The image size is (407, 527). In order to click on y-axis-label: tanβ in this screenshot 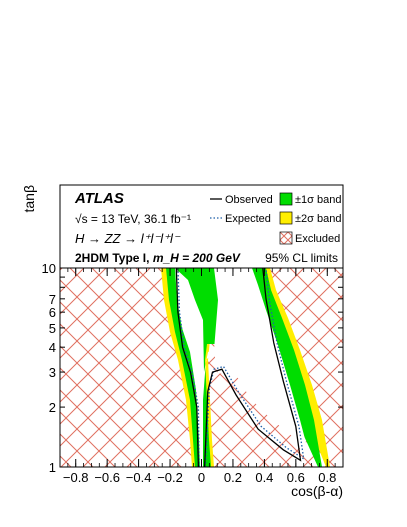, I will do `click(29, 199)`.